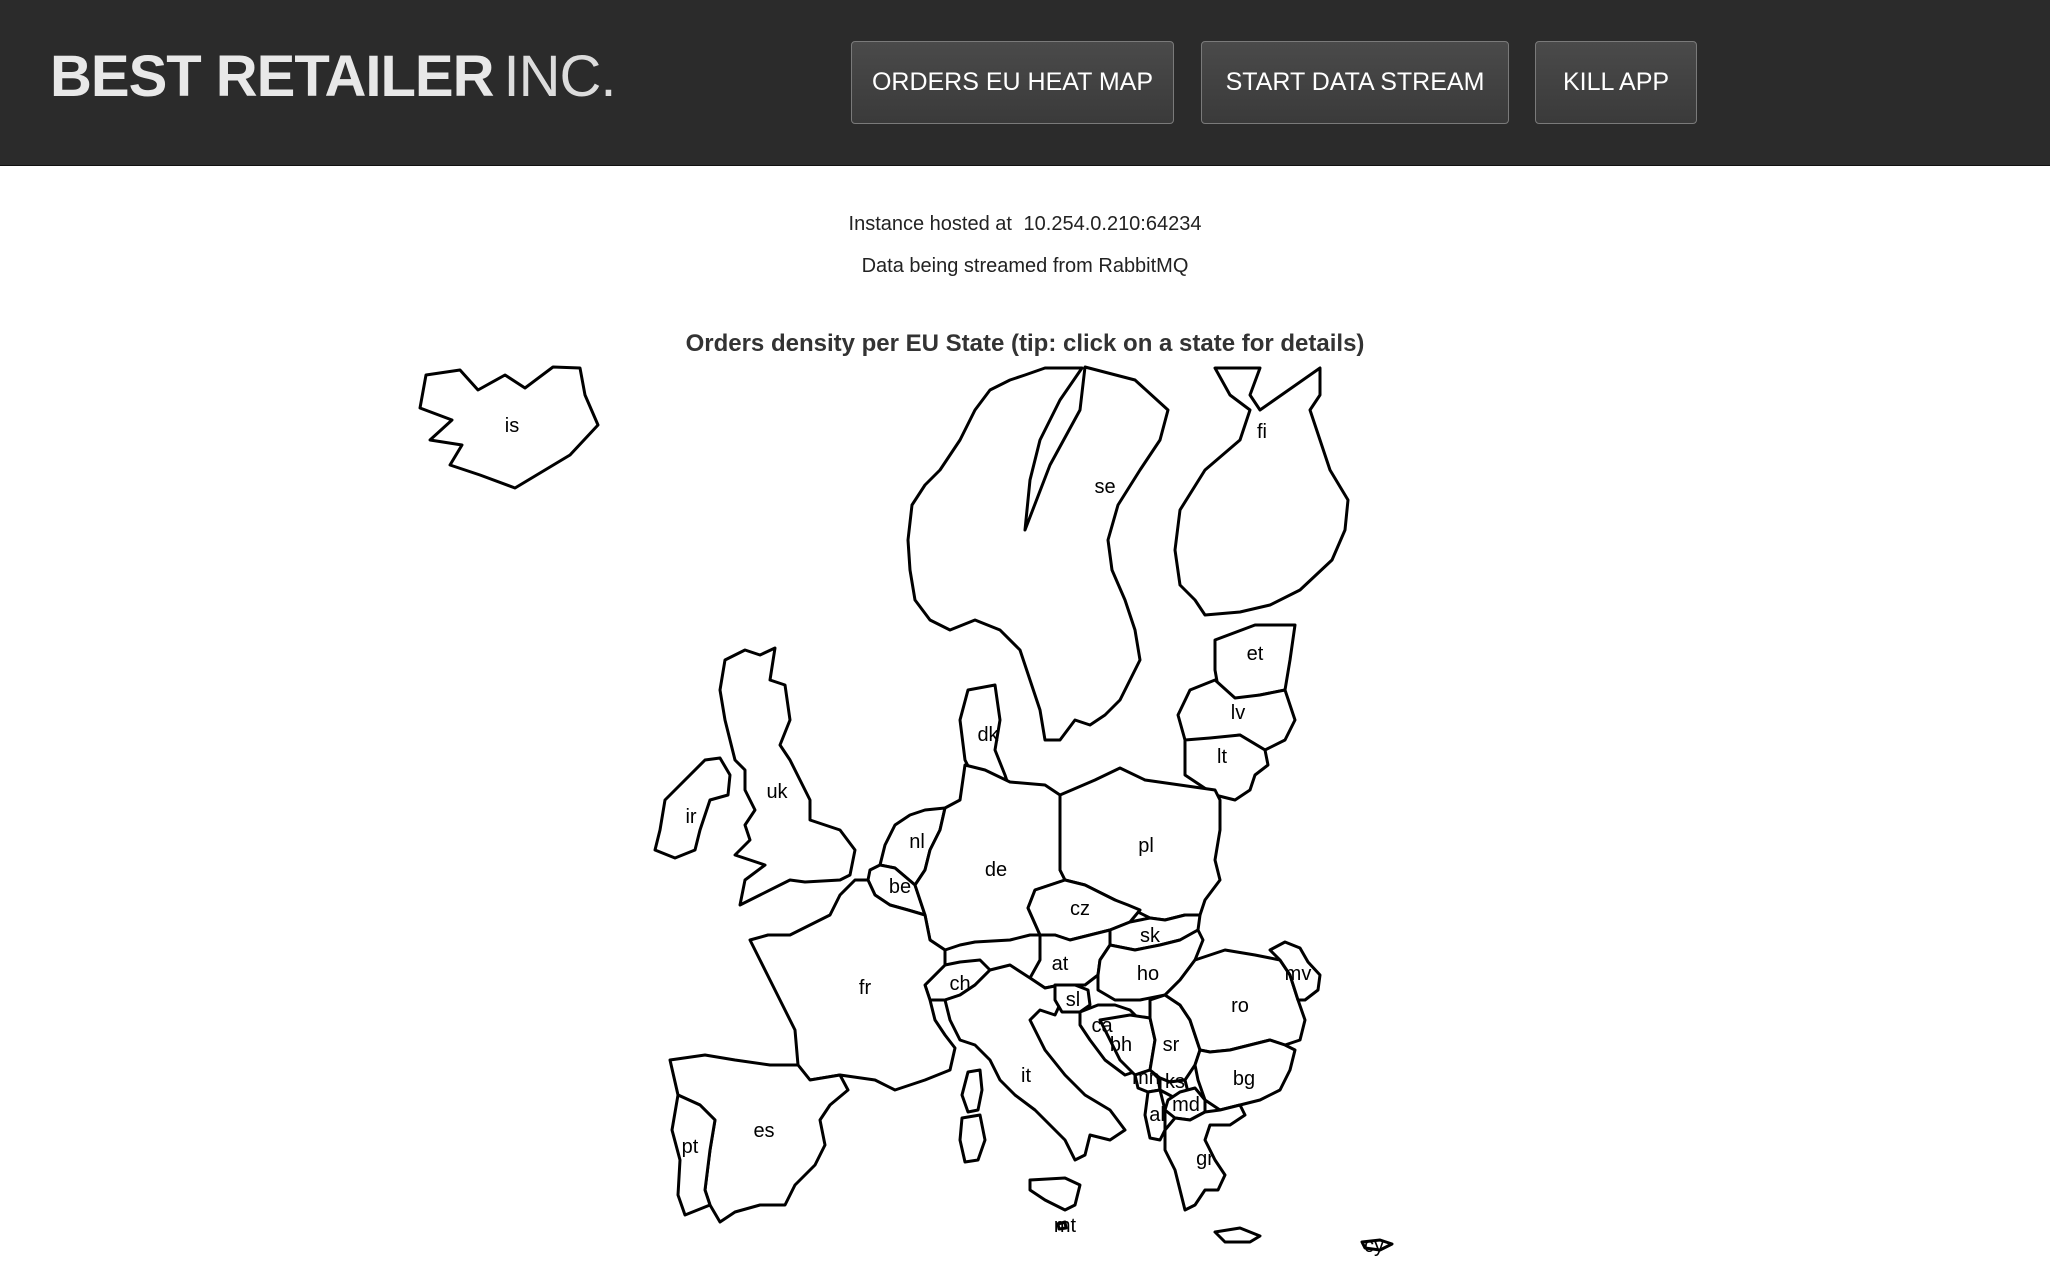 The height and width of the screenshot is (1277, 2050). Describe the element at coordinates (777, 792) in the screenshot. I see `label-uk: uk` at that location.